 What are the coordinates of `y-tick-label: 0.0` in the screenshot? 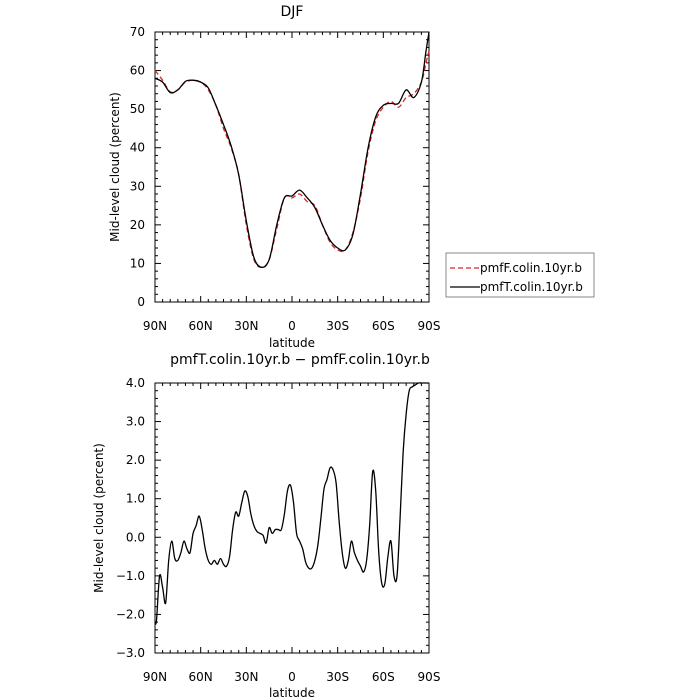 It's located at (135, 537).